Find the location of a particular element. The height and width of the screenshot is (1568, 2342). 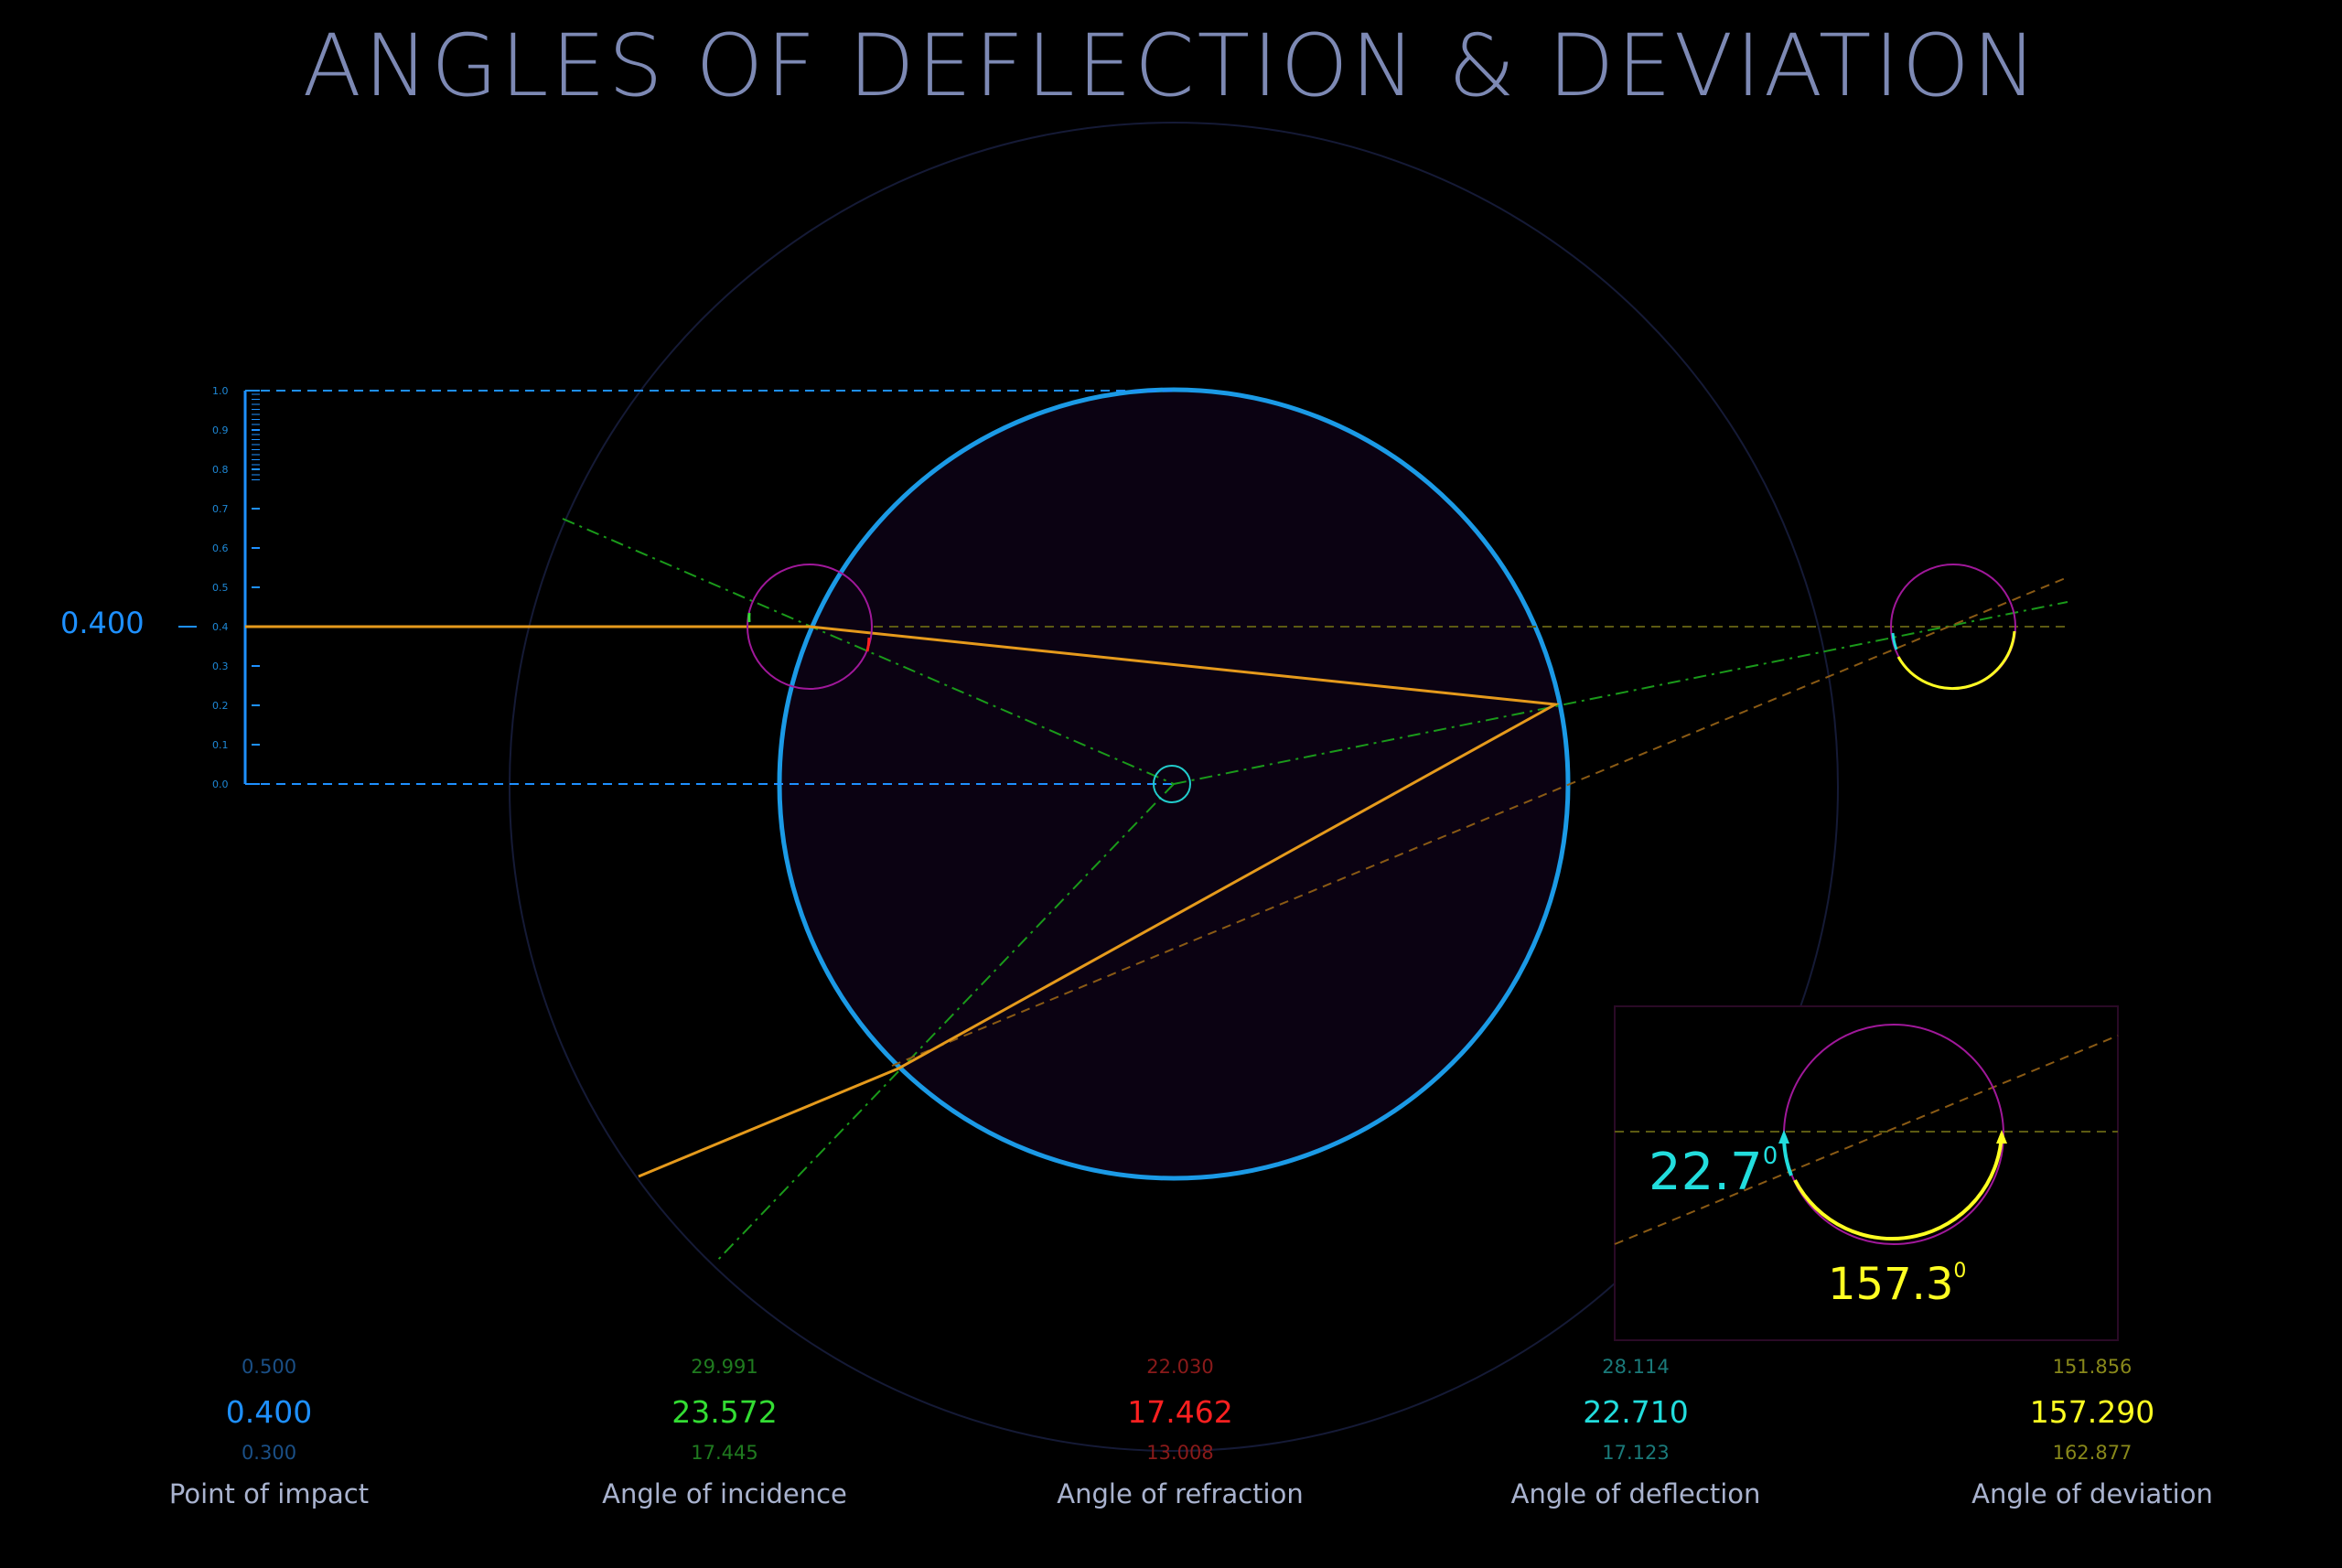

stat-current: 157.290 is located at coordinates (2092, 1412).